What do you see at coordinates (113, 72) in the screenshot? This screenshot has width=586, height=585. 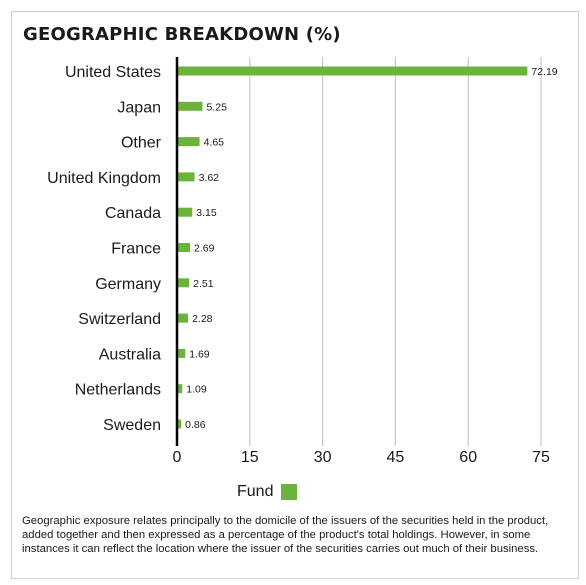 I see `category-label: United States` at bounding box center [113, 72].